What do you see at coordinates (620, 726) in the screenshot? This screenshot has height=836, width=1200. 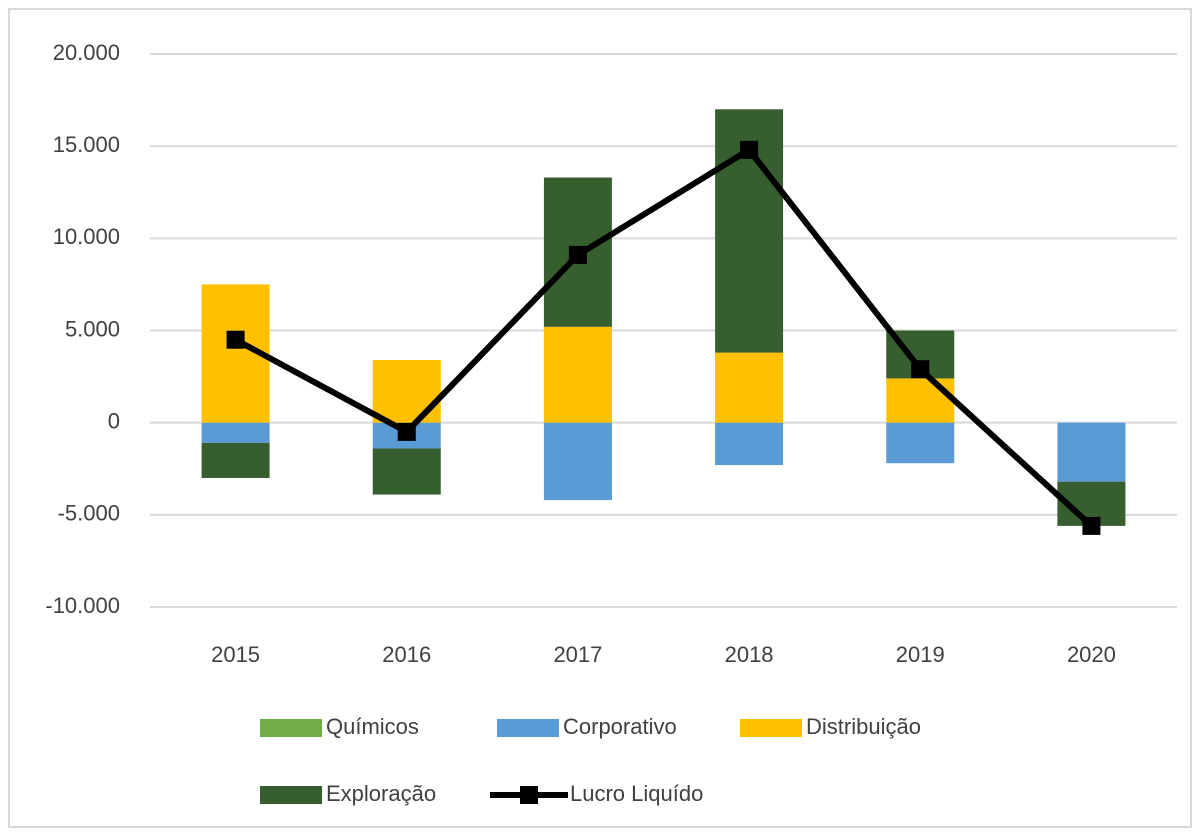 I see `legend-label: Corporativo` at bounding box center [620, 726].